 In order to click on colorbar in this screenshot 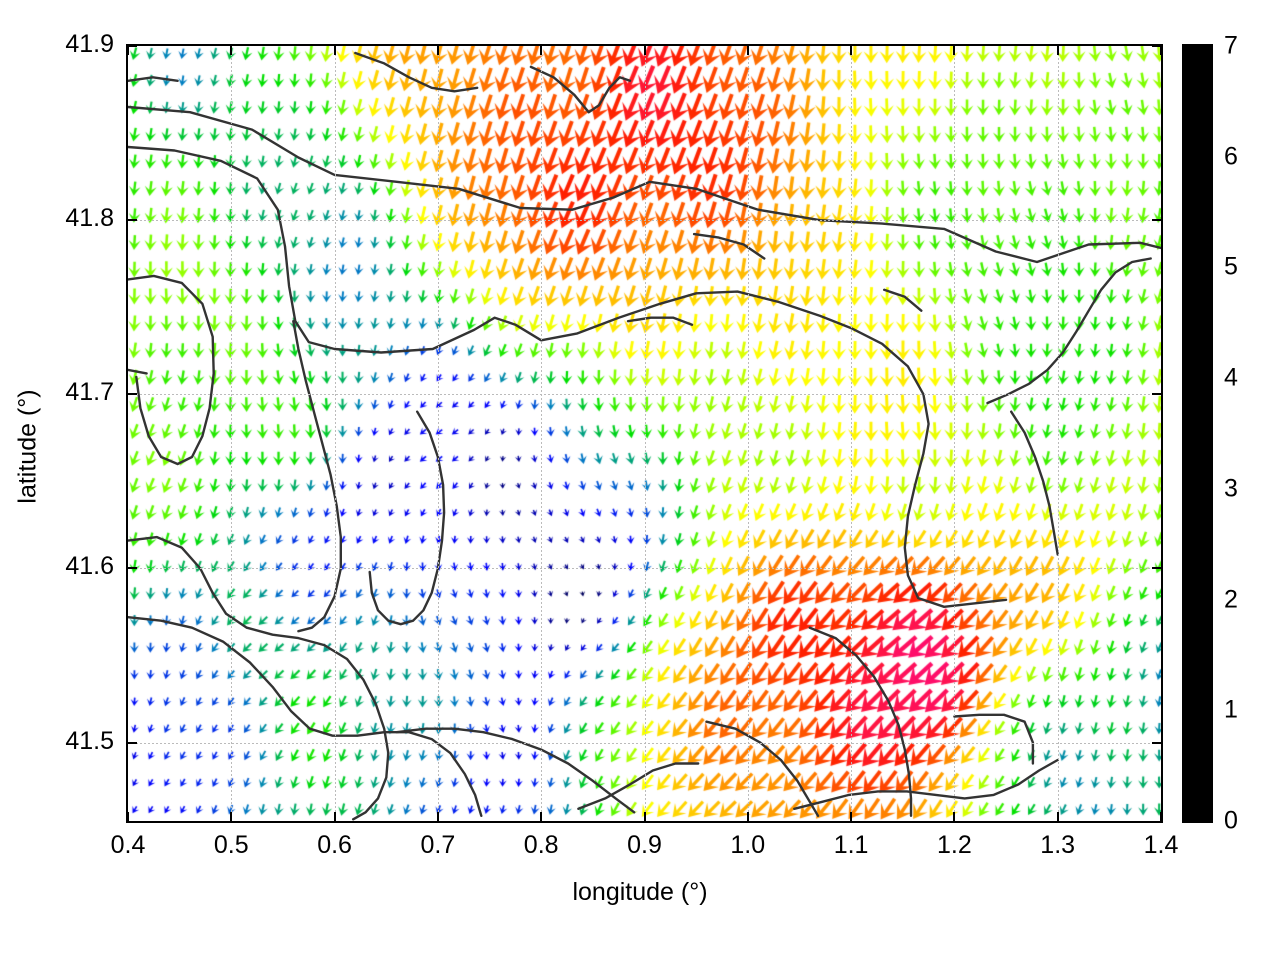, I will do `click(1197, 433)`.